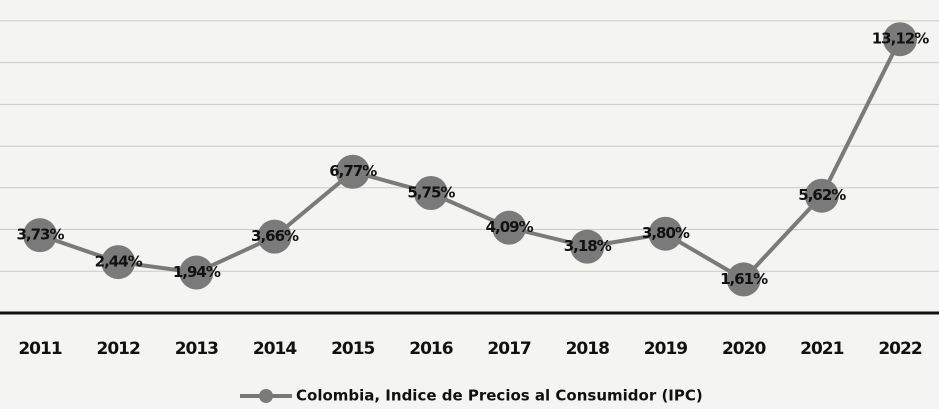 The height and width of the screenshot is (409, 939). Describe the element at coordinates (118, 349) in the screenshot. I see `x-tick-label: 2012` at that location.